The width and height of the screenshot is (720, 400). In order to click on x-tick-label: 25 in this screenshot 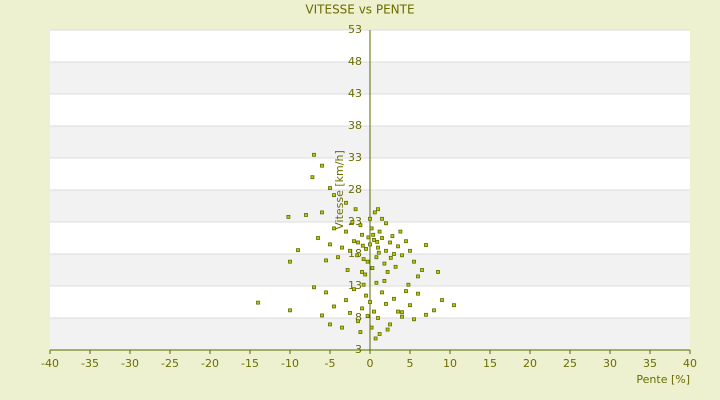, I will do `click(570, 363)`.